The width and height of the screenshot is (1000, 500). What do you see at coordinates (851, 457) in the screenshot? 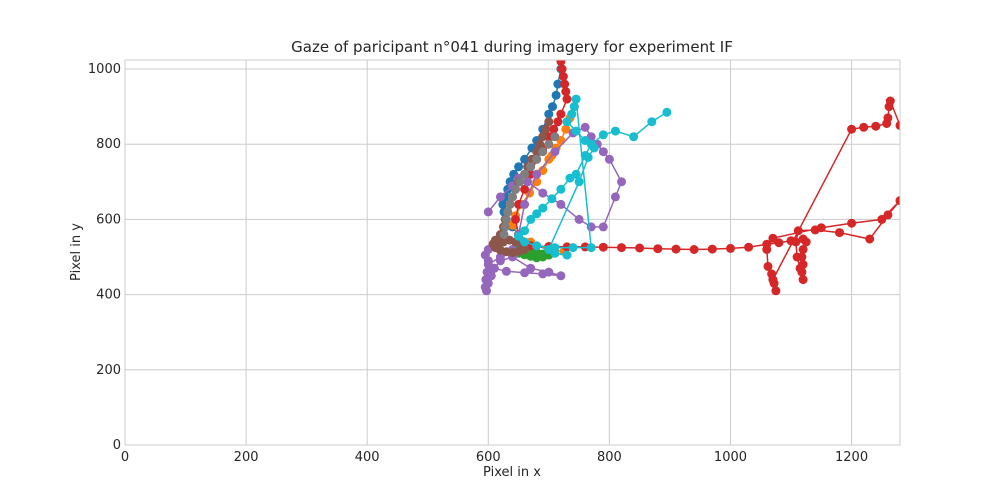
I see `x-tick-label: 1200` at bounding box center [851, 457].